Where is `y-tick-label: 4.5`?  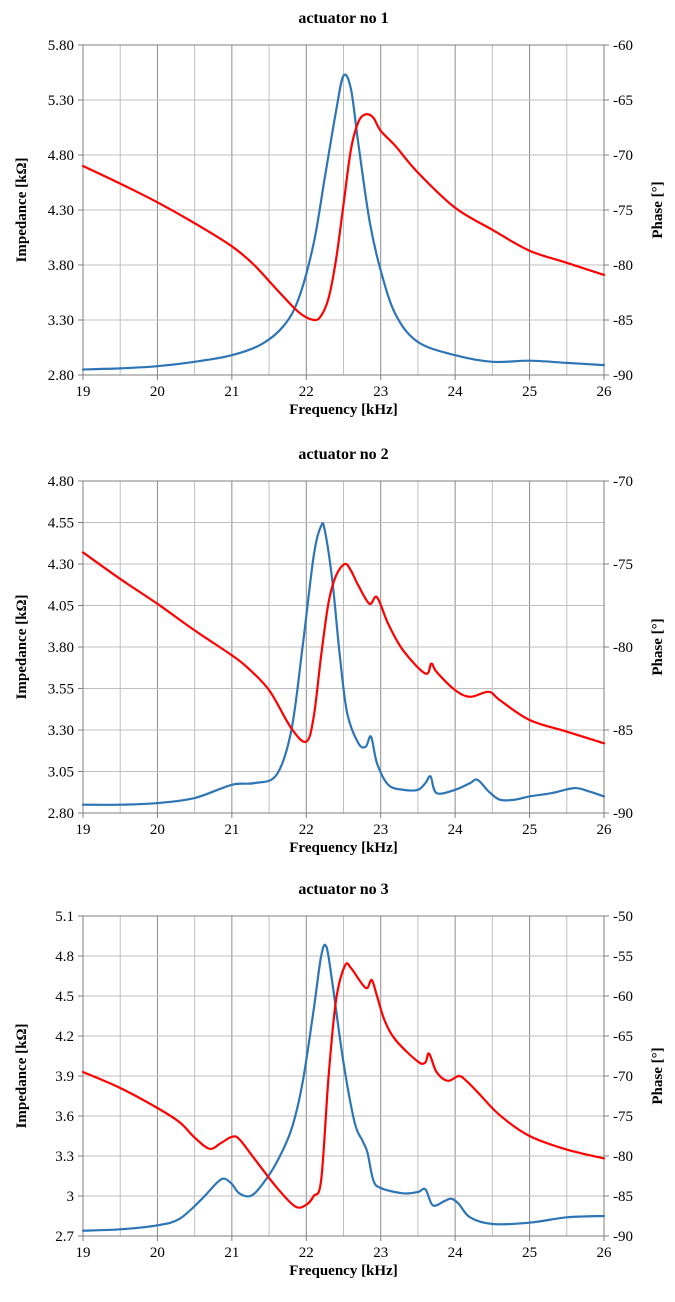
y-tick-label: 4.5 is located at coordinates (64, 997).